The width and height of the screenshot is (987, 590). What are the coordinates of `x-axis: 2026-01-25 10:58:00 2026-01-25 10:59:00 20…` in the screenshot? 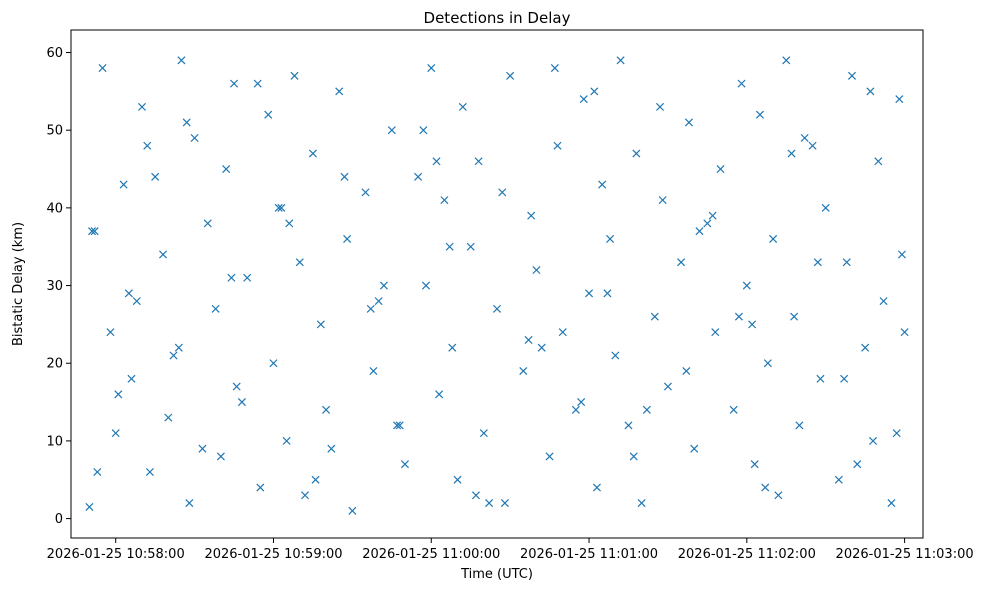 It's located at (510, 550).